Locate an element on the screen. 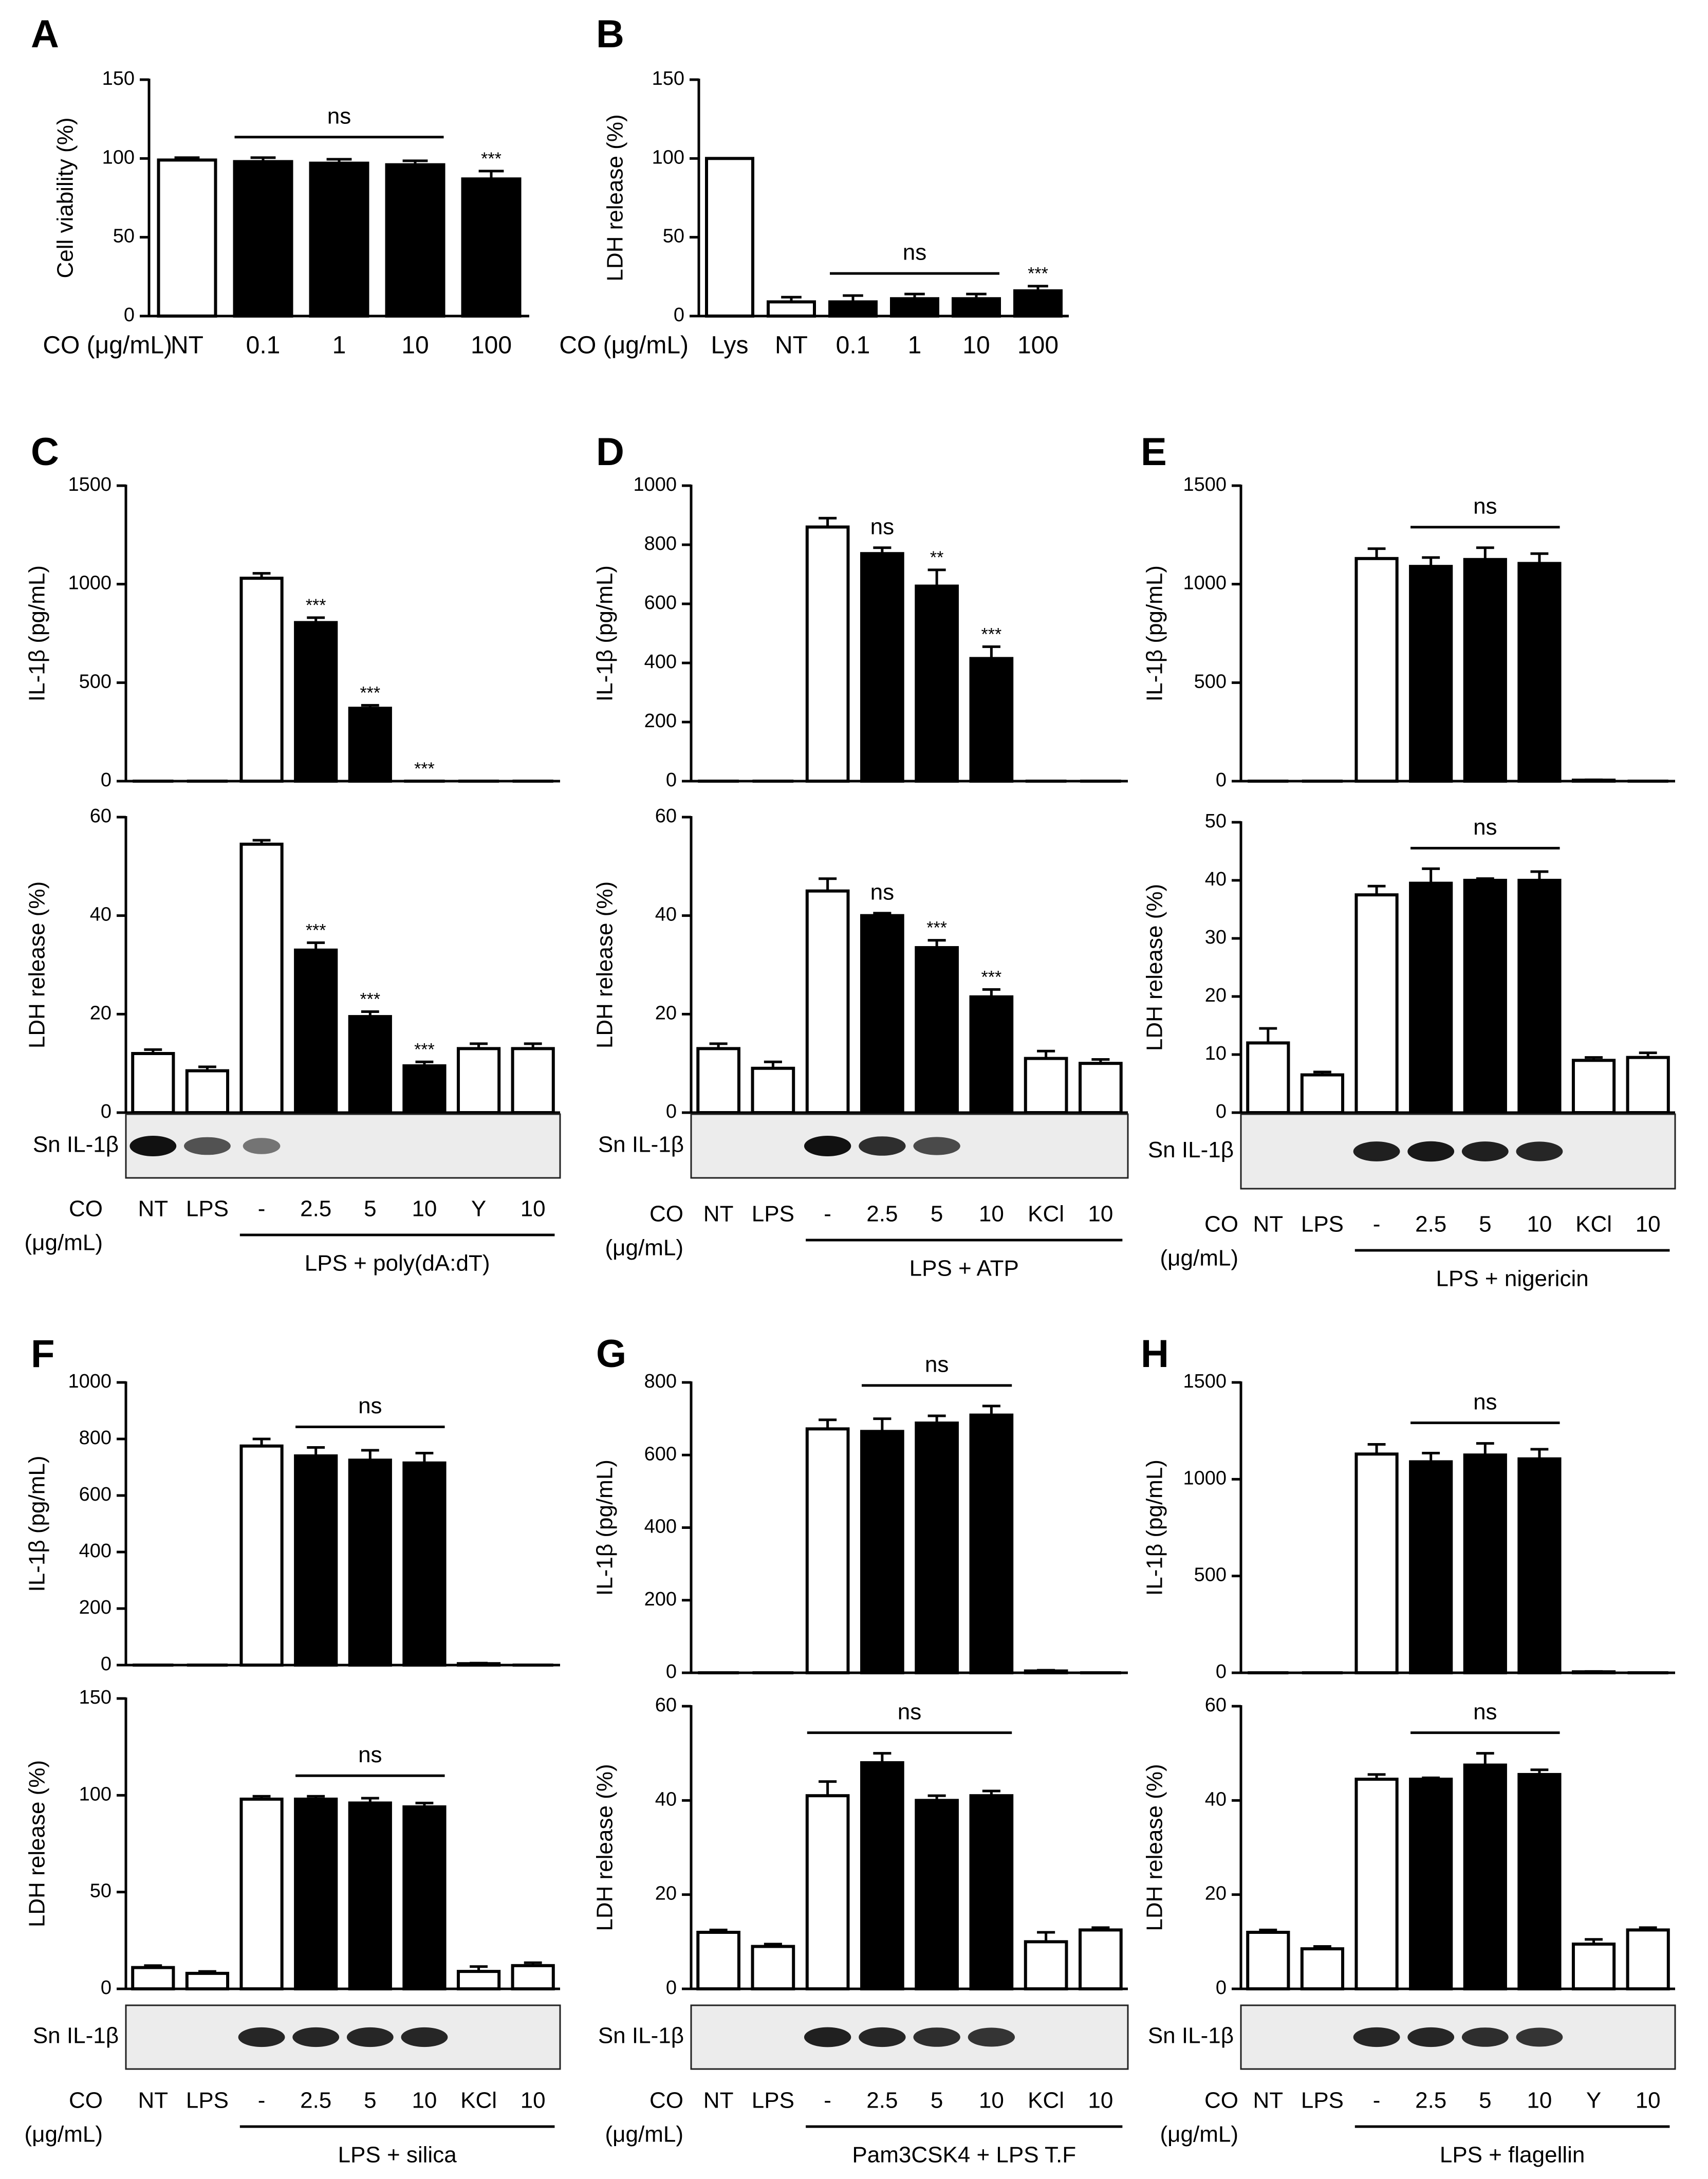 Image resolution: width=1708 pixels, height=2179 pixels. panel-letter: G is located at coordinates (611, 1354).